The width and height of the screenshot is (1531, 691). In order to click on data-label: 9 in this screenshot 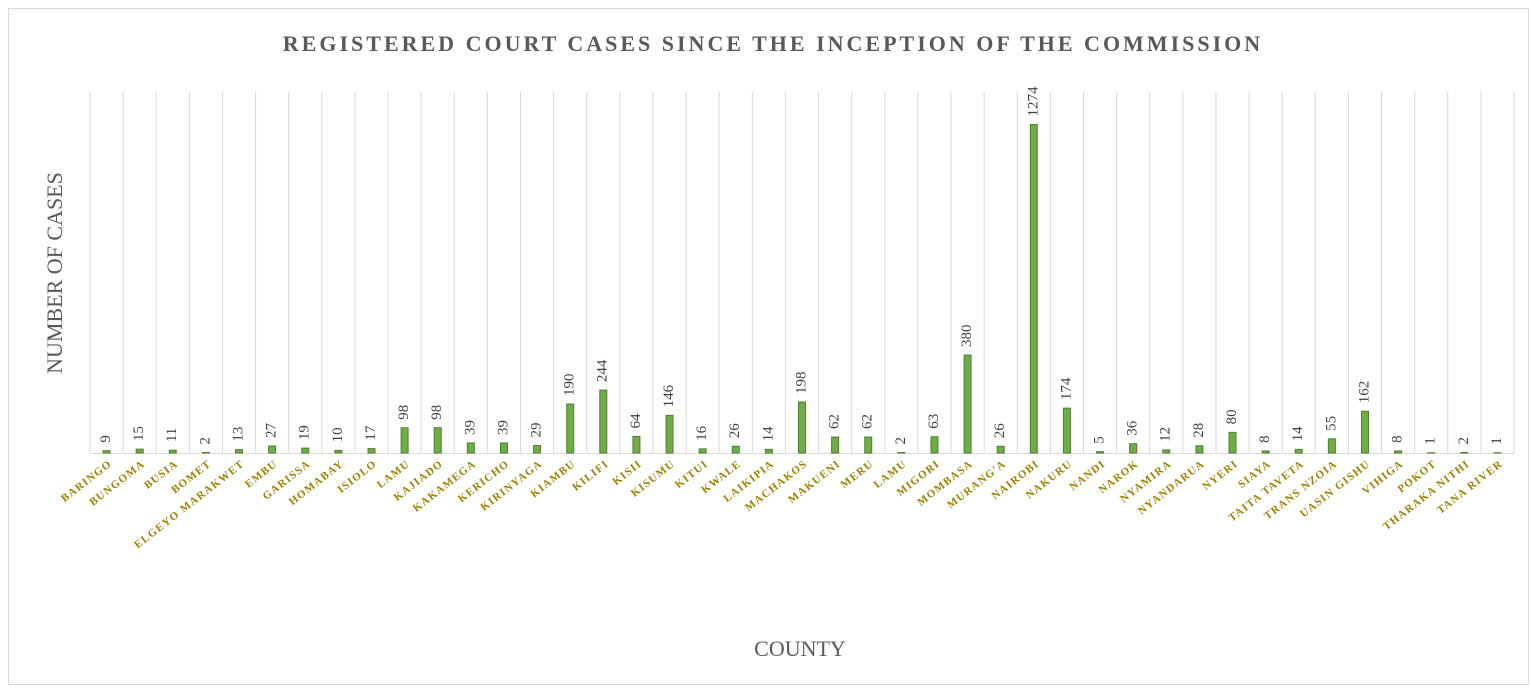, I will do `click(106, 439)`.